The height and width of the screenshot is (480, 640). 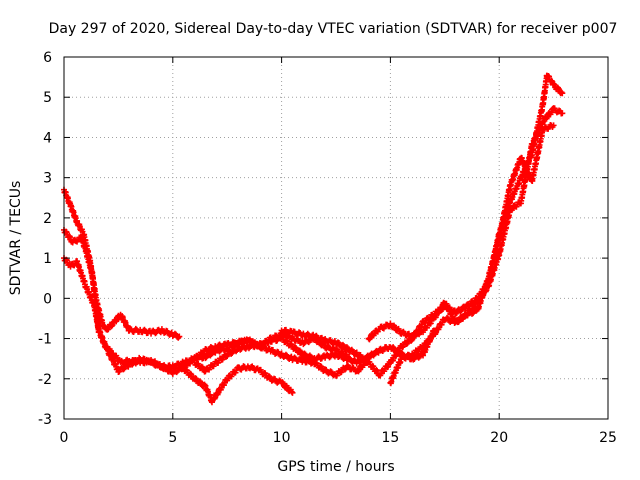 What do you see at coordinates (47, 299) in the screenshot?
I see `y-tick-label: 0` at bounding box center [47, 299].